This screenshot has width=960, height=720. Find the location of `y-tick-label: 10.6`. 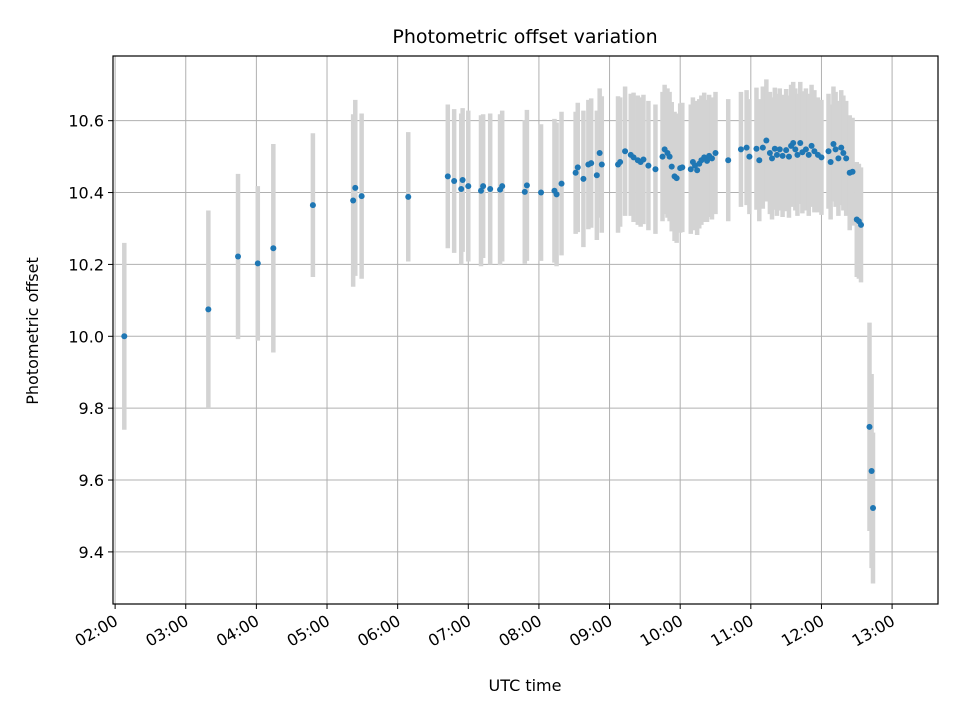

y-tick-label: 10.6 is located at coordinates (86, 121).